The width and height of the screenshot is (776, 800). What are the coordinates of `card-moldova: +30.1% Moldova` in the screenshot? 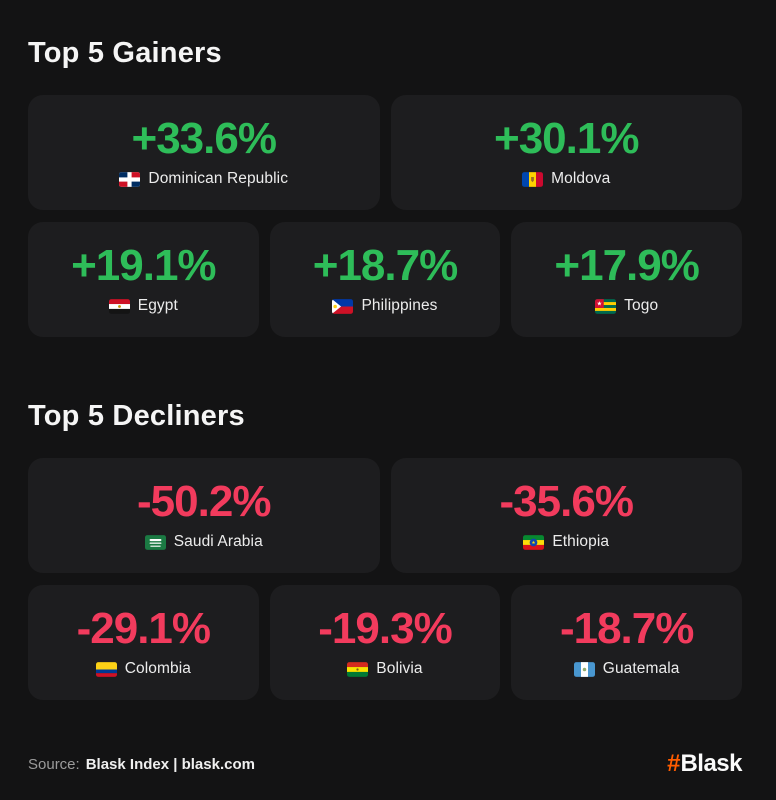 It's located at (566, 152).